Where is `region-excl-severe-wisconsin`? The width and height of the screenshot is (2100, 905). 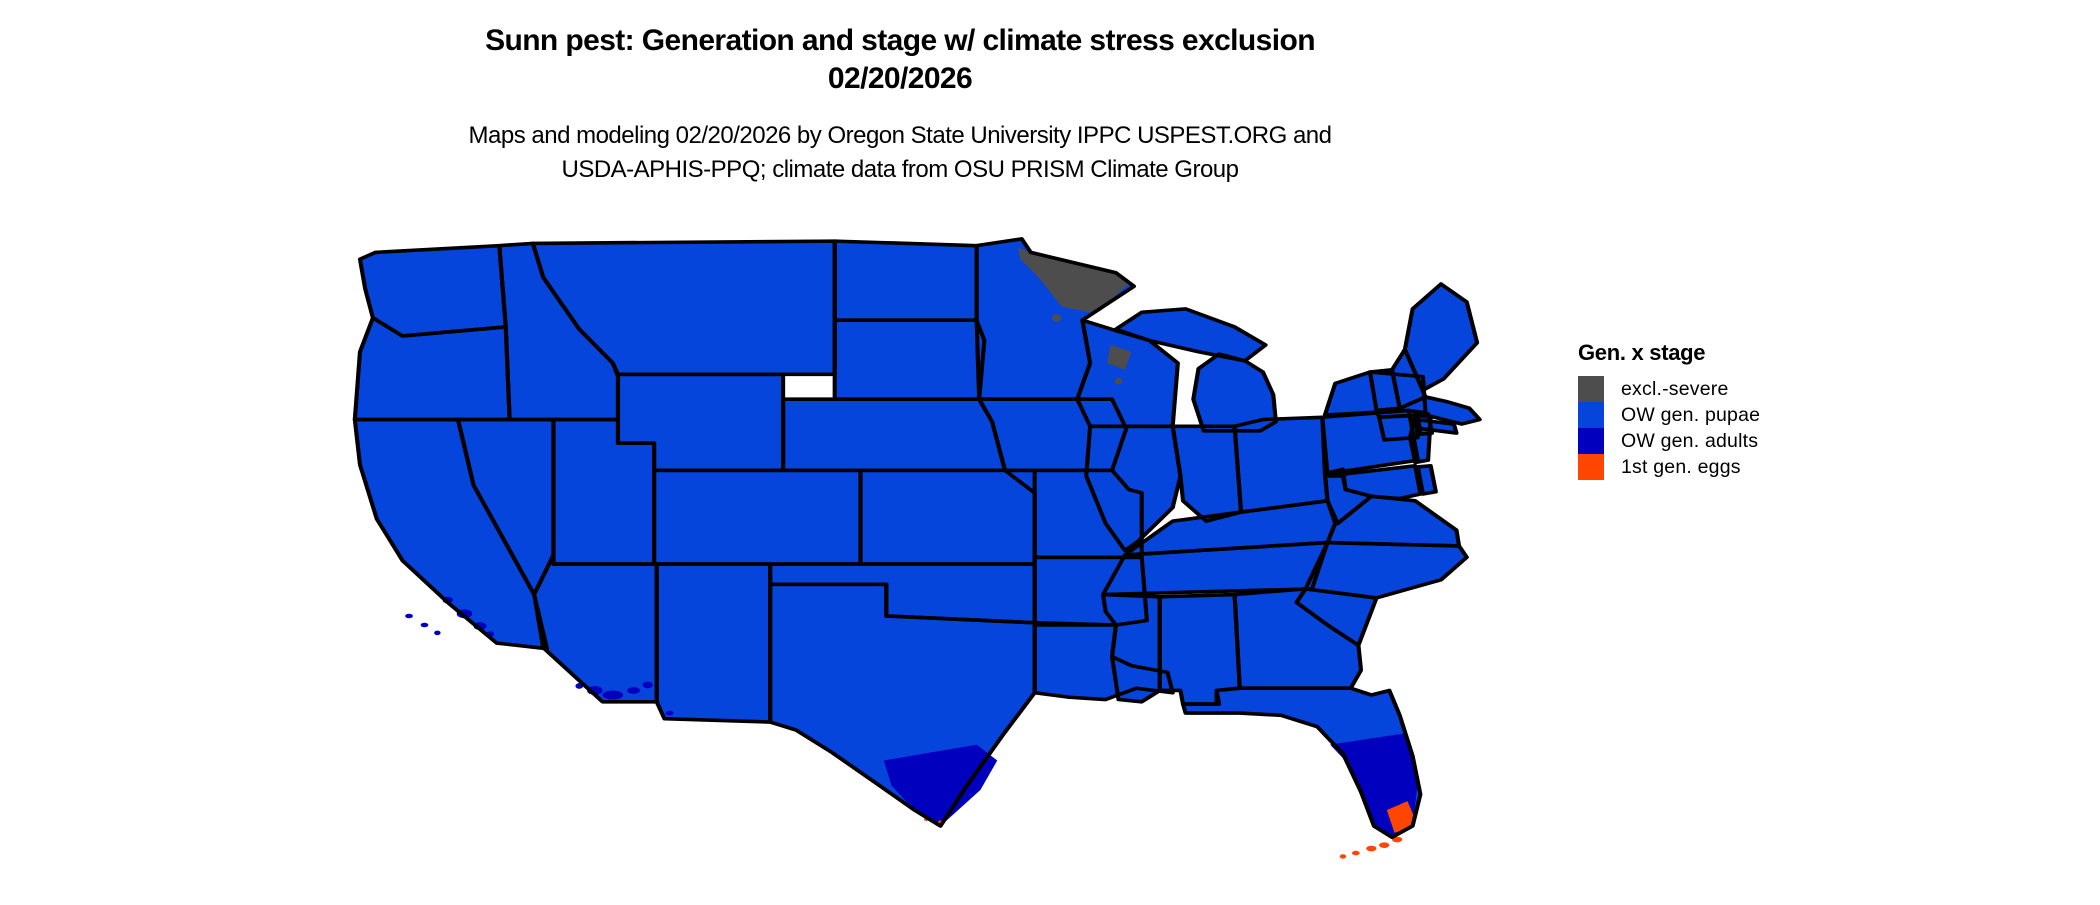 region-excl-severe-wisconsin is located at coordinates (1119, 365).